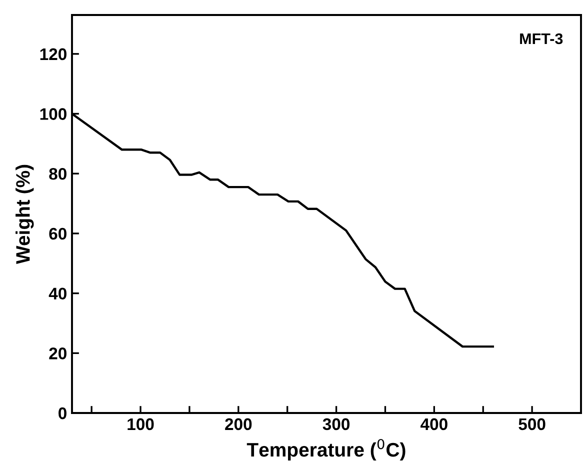  Describe the element at coordinates (57, 234) in the screenshot. I see `y-tick-label: 60` at that location.